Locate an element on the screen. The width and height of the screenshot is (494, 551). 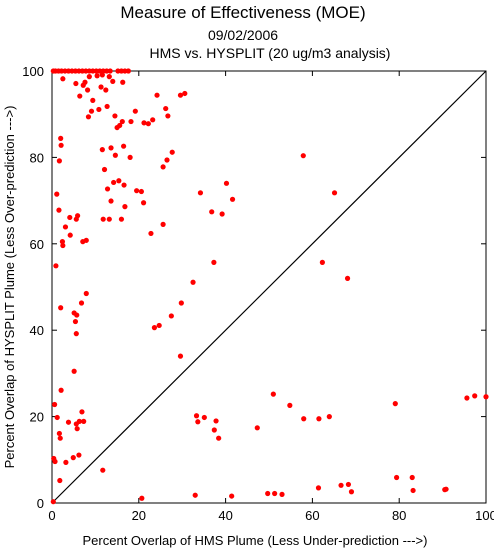
x-tick-label: 80 is located at coordinates (399, 515).